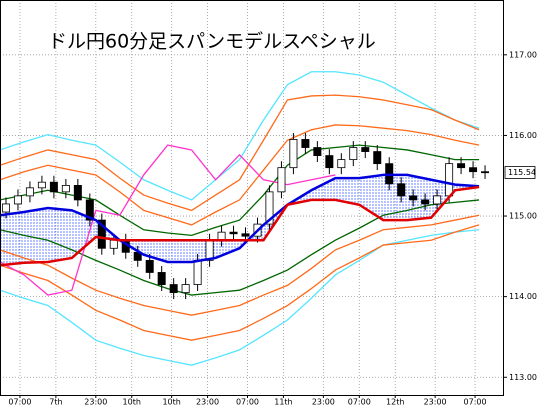 This screenshot has height=409, width=552. Describe the element at coordinates (523, 216) in the screenshot. I see `y-tick-label: 115.00` at that location.